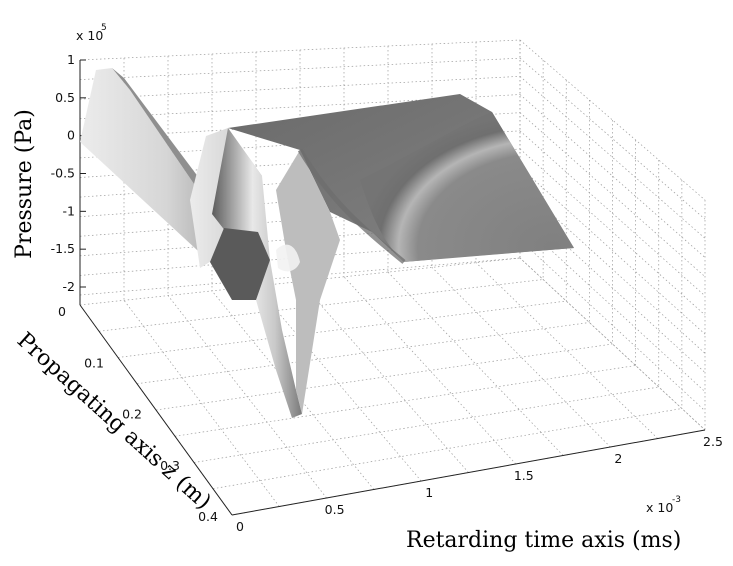 The height and width of the screenshot is (566, 733). What do you see at coordinates (24, 184) in the screenshot?
I see `z-axis-label: Pressure (Pa)` at bounding box center [24, 184].